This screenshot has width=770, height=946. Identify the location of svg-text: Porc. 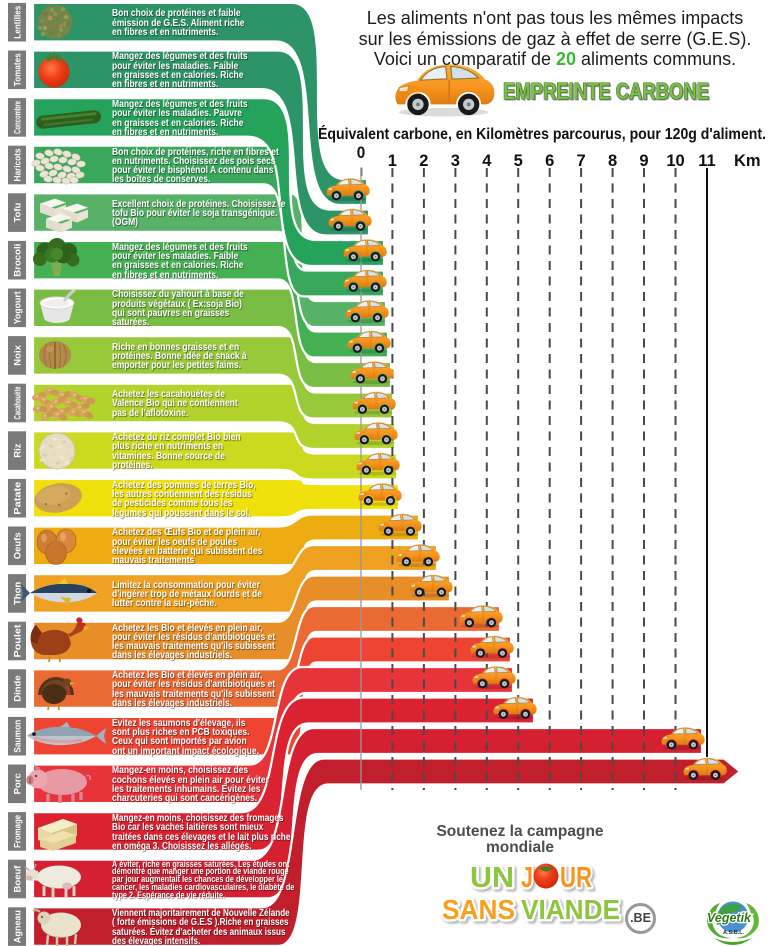
(18, 783).